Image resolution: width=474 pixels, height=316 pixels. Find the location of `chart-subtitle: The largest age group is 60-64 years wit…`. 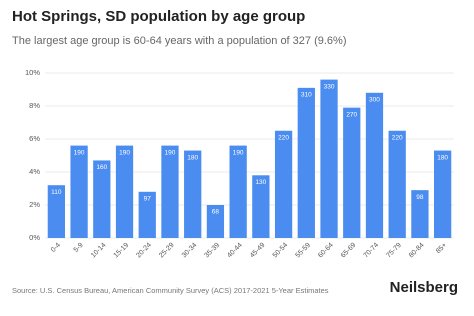

chart-subtitle: The largest age group is 60-64 years wit… is located at coordinates (179, 41).